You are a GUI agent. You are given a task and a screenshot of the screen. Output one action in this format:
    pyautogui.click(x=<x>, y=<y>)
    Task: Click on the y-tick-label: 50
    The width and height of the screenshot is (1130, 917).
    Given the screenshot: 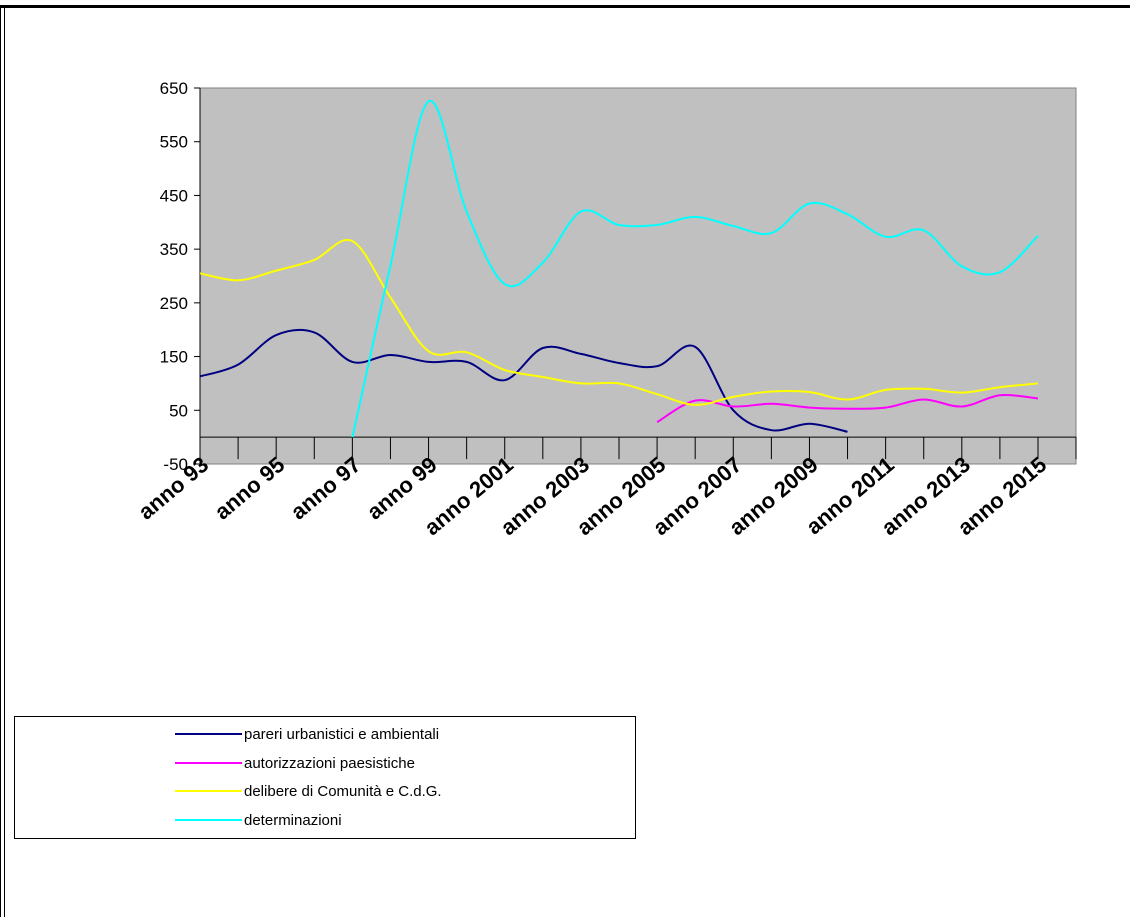 What is the action you would take?
    pyautogui.click(x=178, y=410)
    